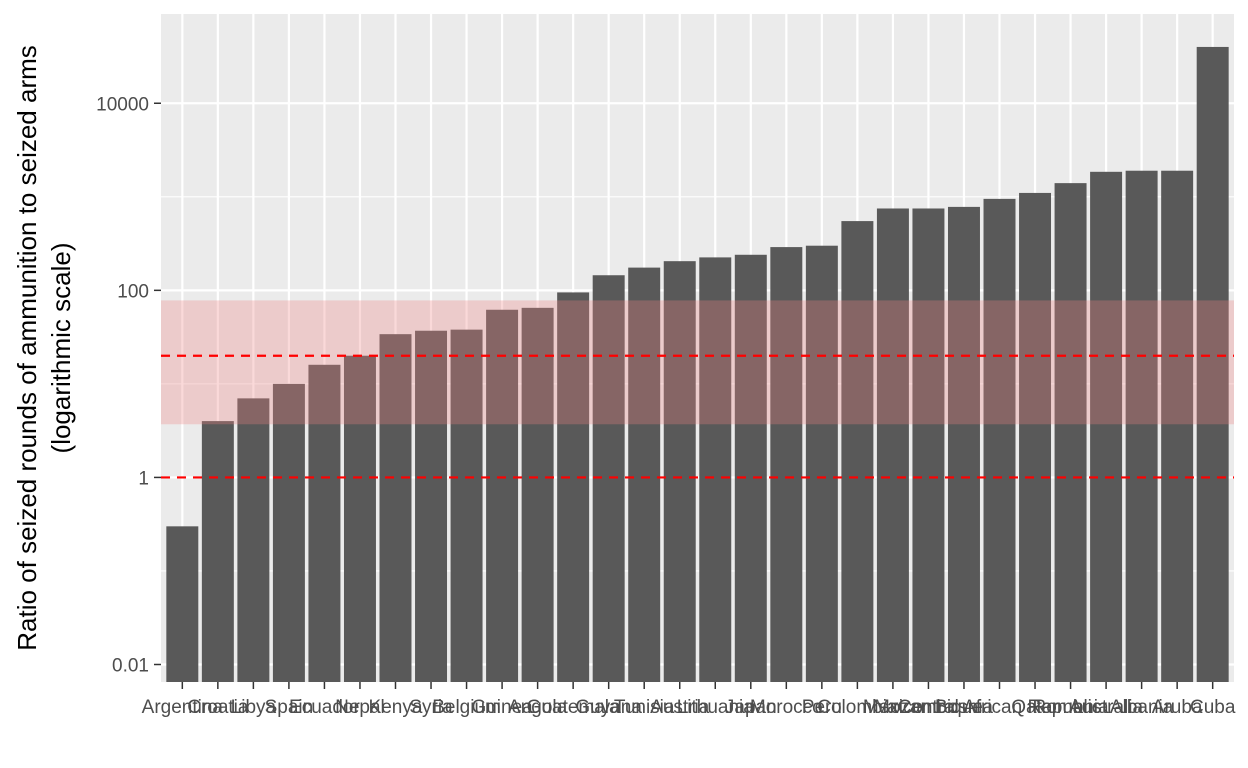 This screenshot has height=768, width=1248. I want to click on x-tick-label: Kenya, so click(396, 707).